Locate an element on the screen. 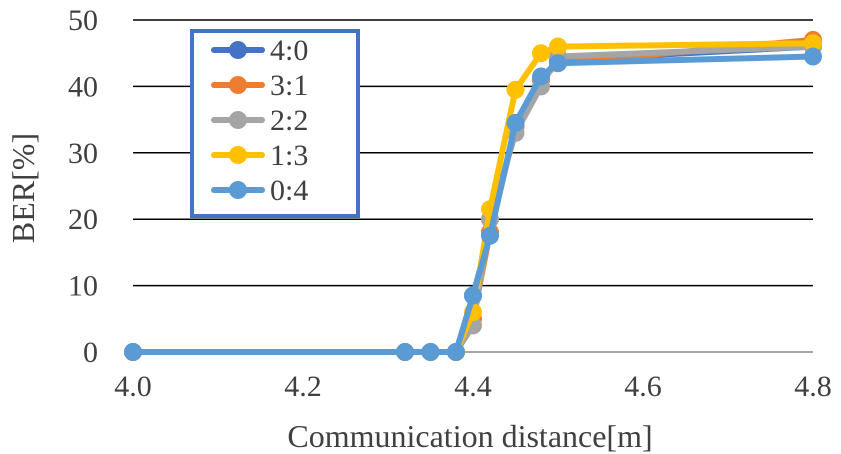  x-tick-labels: 4.0 4.2 4.4 4.6 4.8 is located at coordinates (473, 386).